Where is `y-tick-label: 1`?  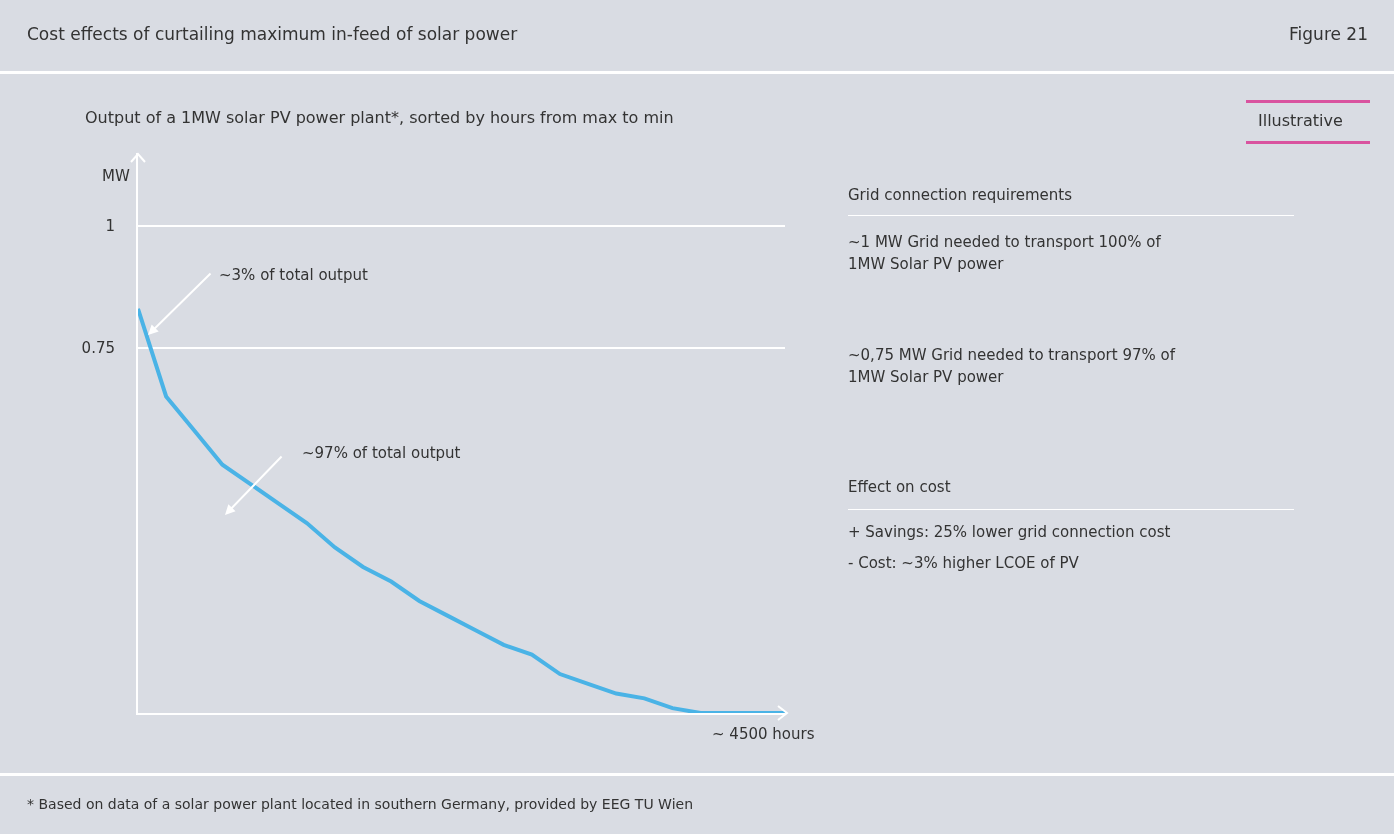
y-tick-label: 1 is located at coordinates (110, 226).